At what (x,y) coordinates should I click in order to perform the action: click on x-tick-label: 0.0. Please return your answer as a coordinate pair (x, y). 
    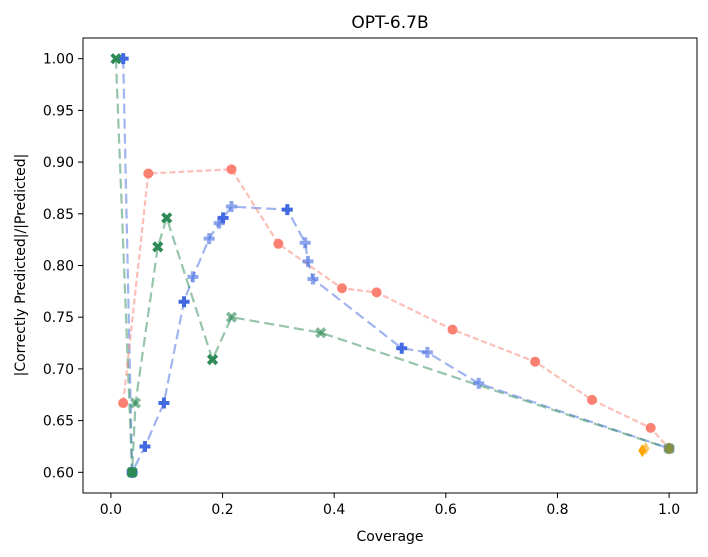
    Looking at the image, I should click on (111, 510).